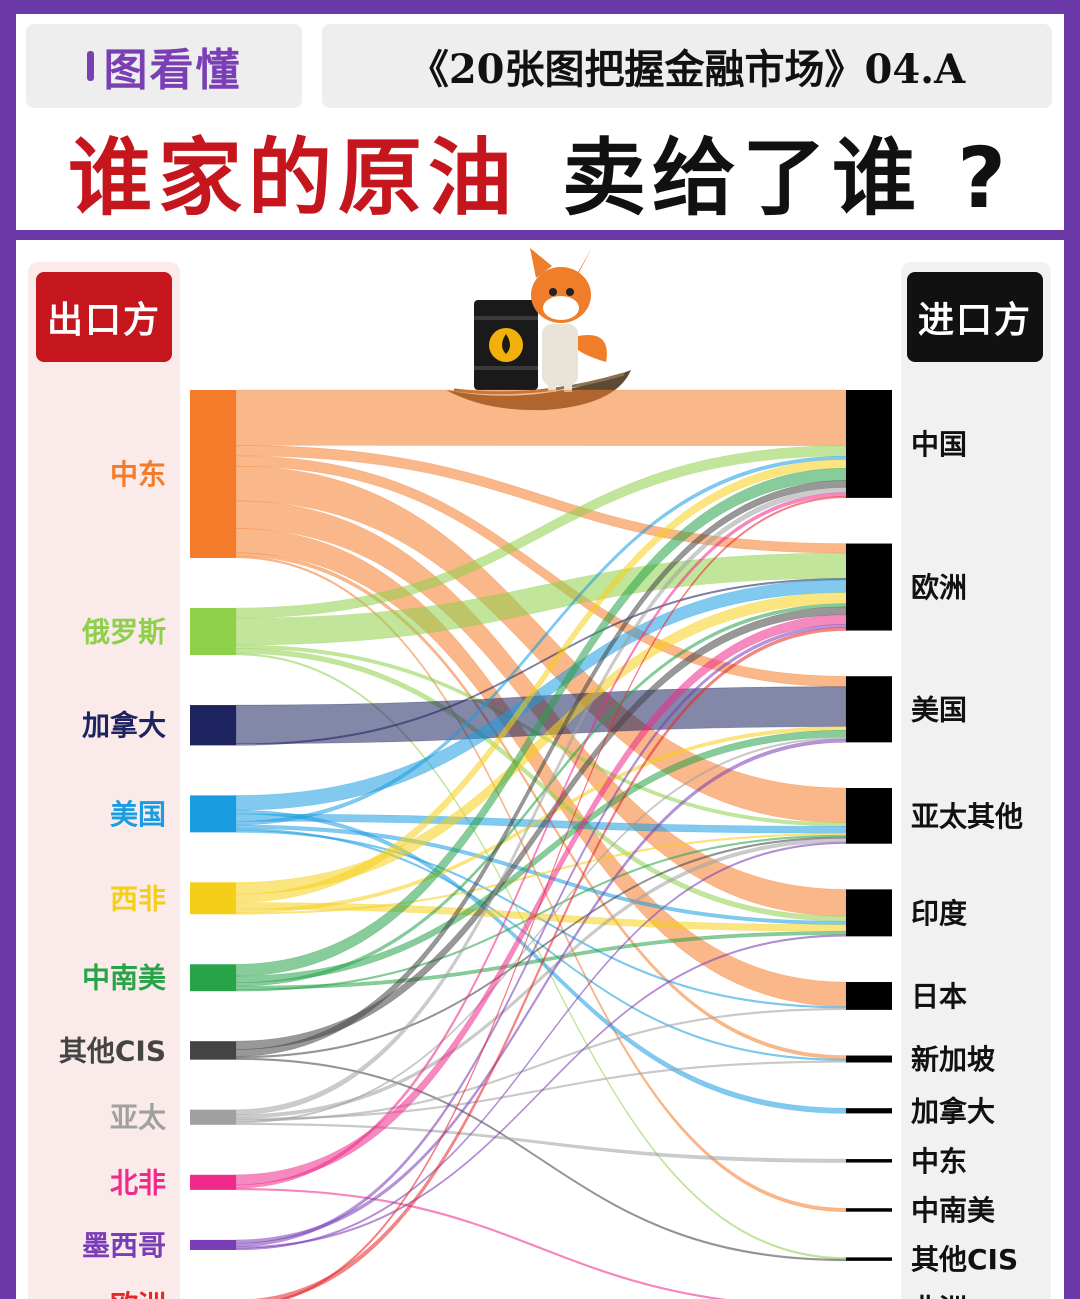  I want to click on series-title-box: 《20张图把握金融市场》04.A, so click(687, 66).